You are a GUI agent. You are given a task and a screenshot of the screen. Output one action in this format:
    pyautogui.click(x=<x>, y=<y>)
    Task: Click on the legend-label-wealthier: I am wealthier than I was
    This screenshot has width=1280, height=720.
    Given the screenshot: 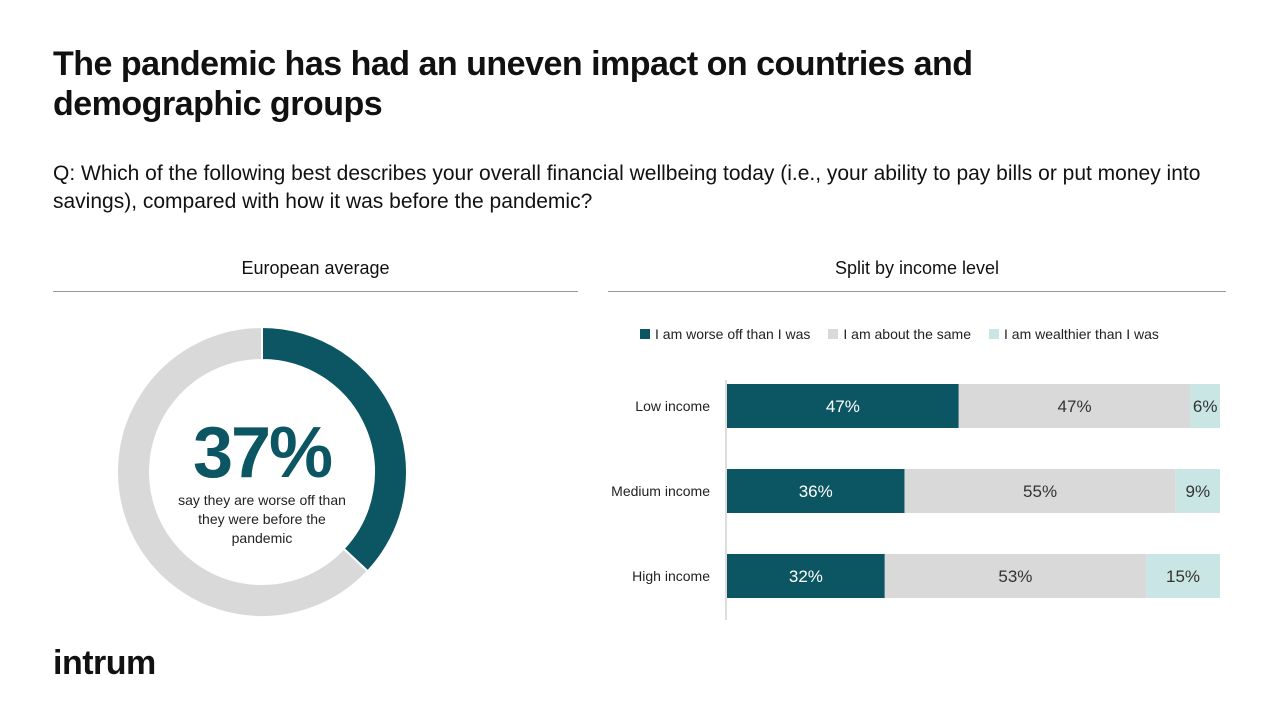 What is the action you would take?
    pyautogui.click(x=1081, y=334)
    